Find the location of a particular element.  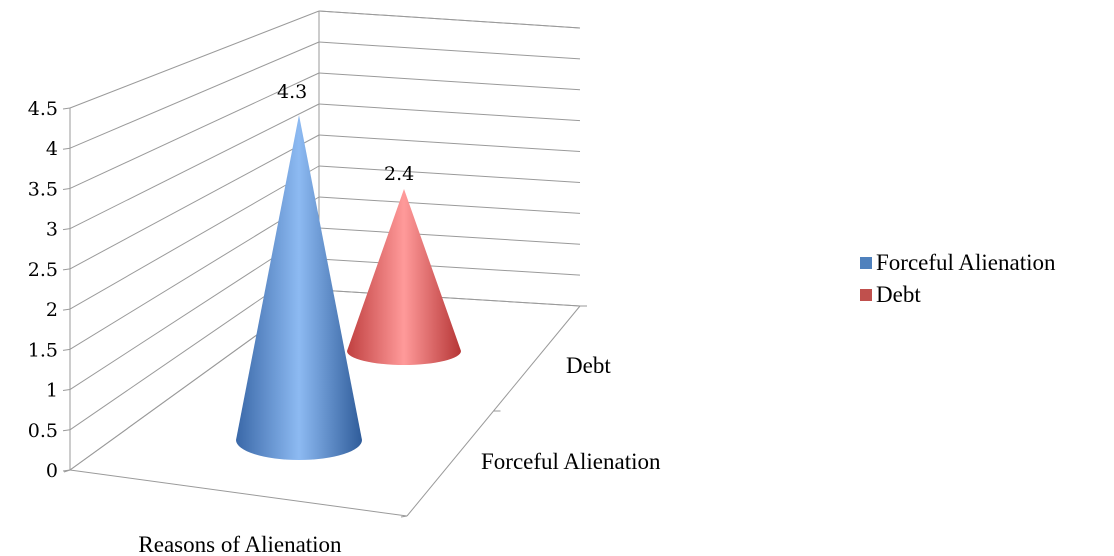

cone-series is located at coordinates (348, 287).